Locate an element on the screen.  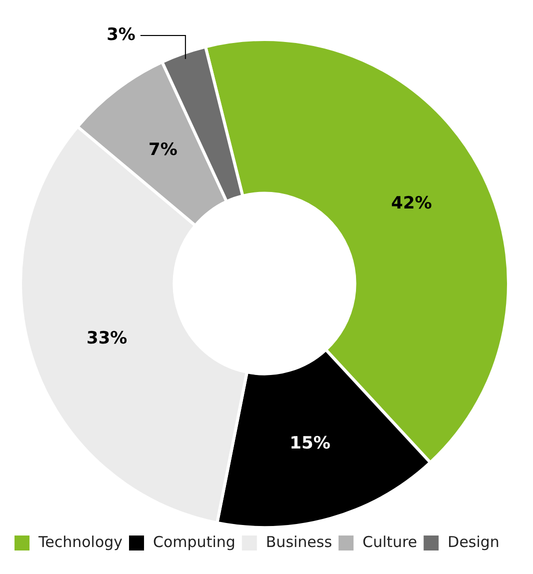
legend-label: Technology is located at coordinates (80, 541).